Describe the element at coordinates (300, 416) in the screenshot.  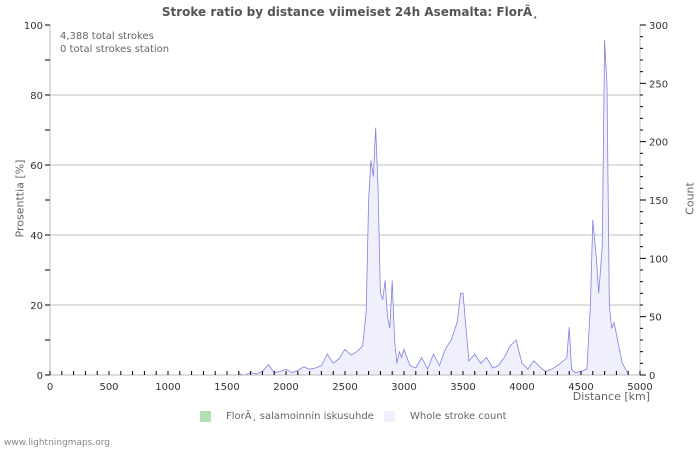
I see `legend-label-ratio: FlorÃ¸ salamoinnin iskusuhde` at that location.